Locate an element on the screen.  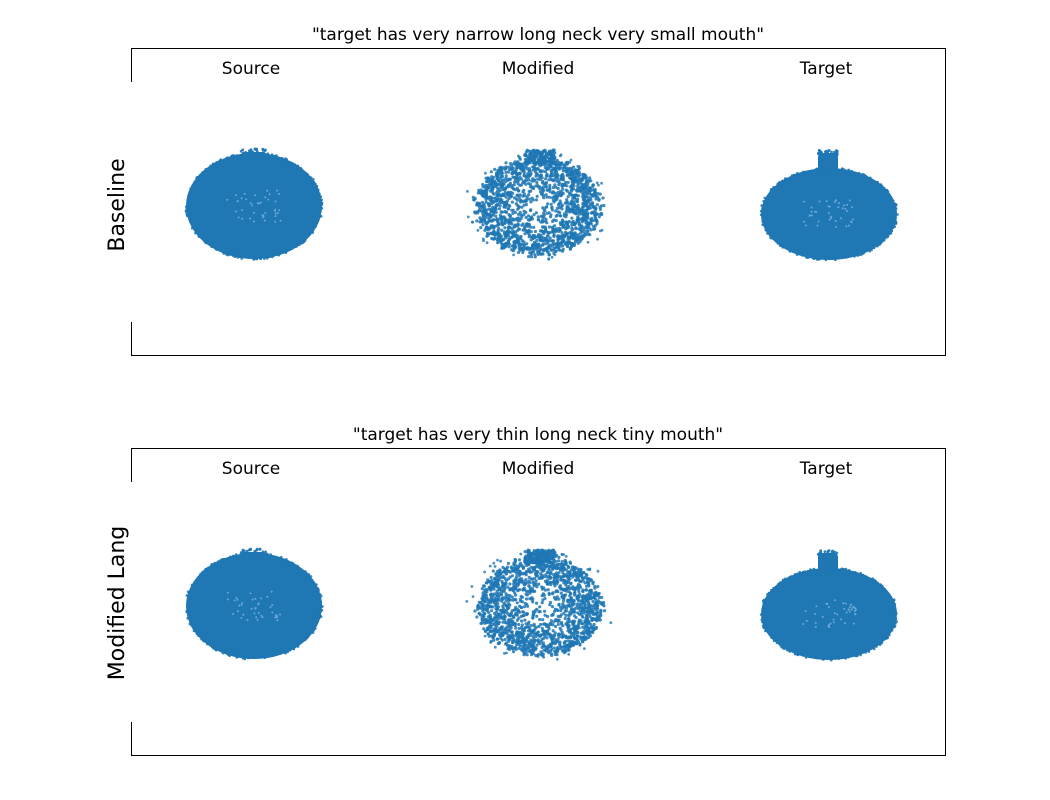
target-point-cloud is located at coordinates (829, 605).